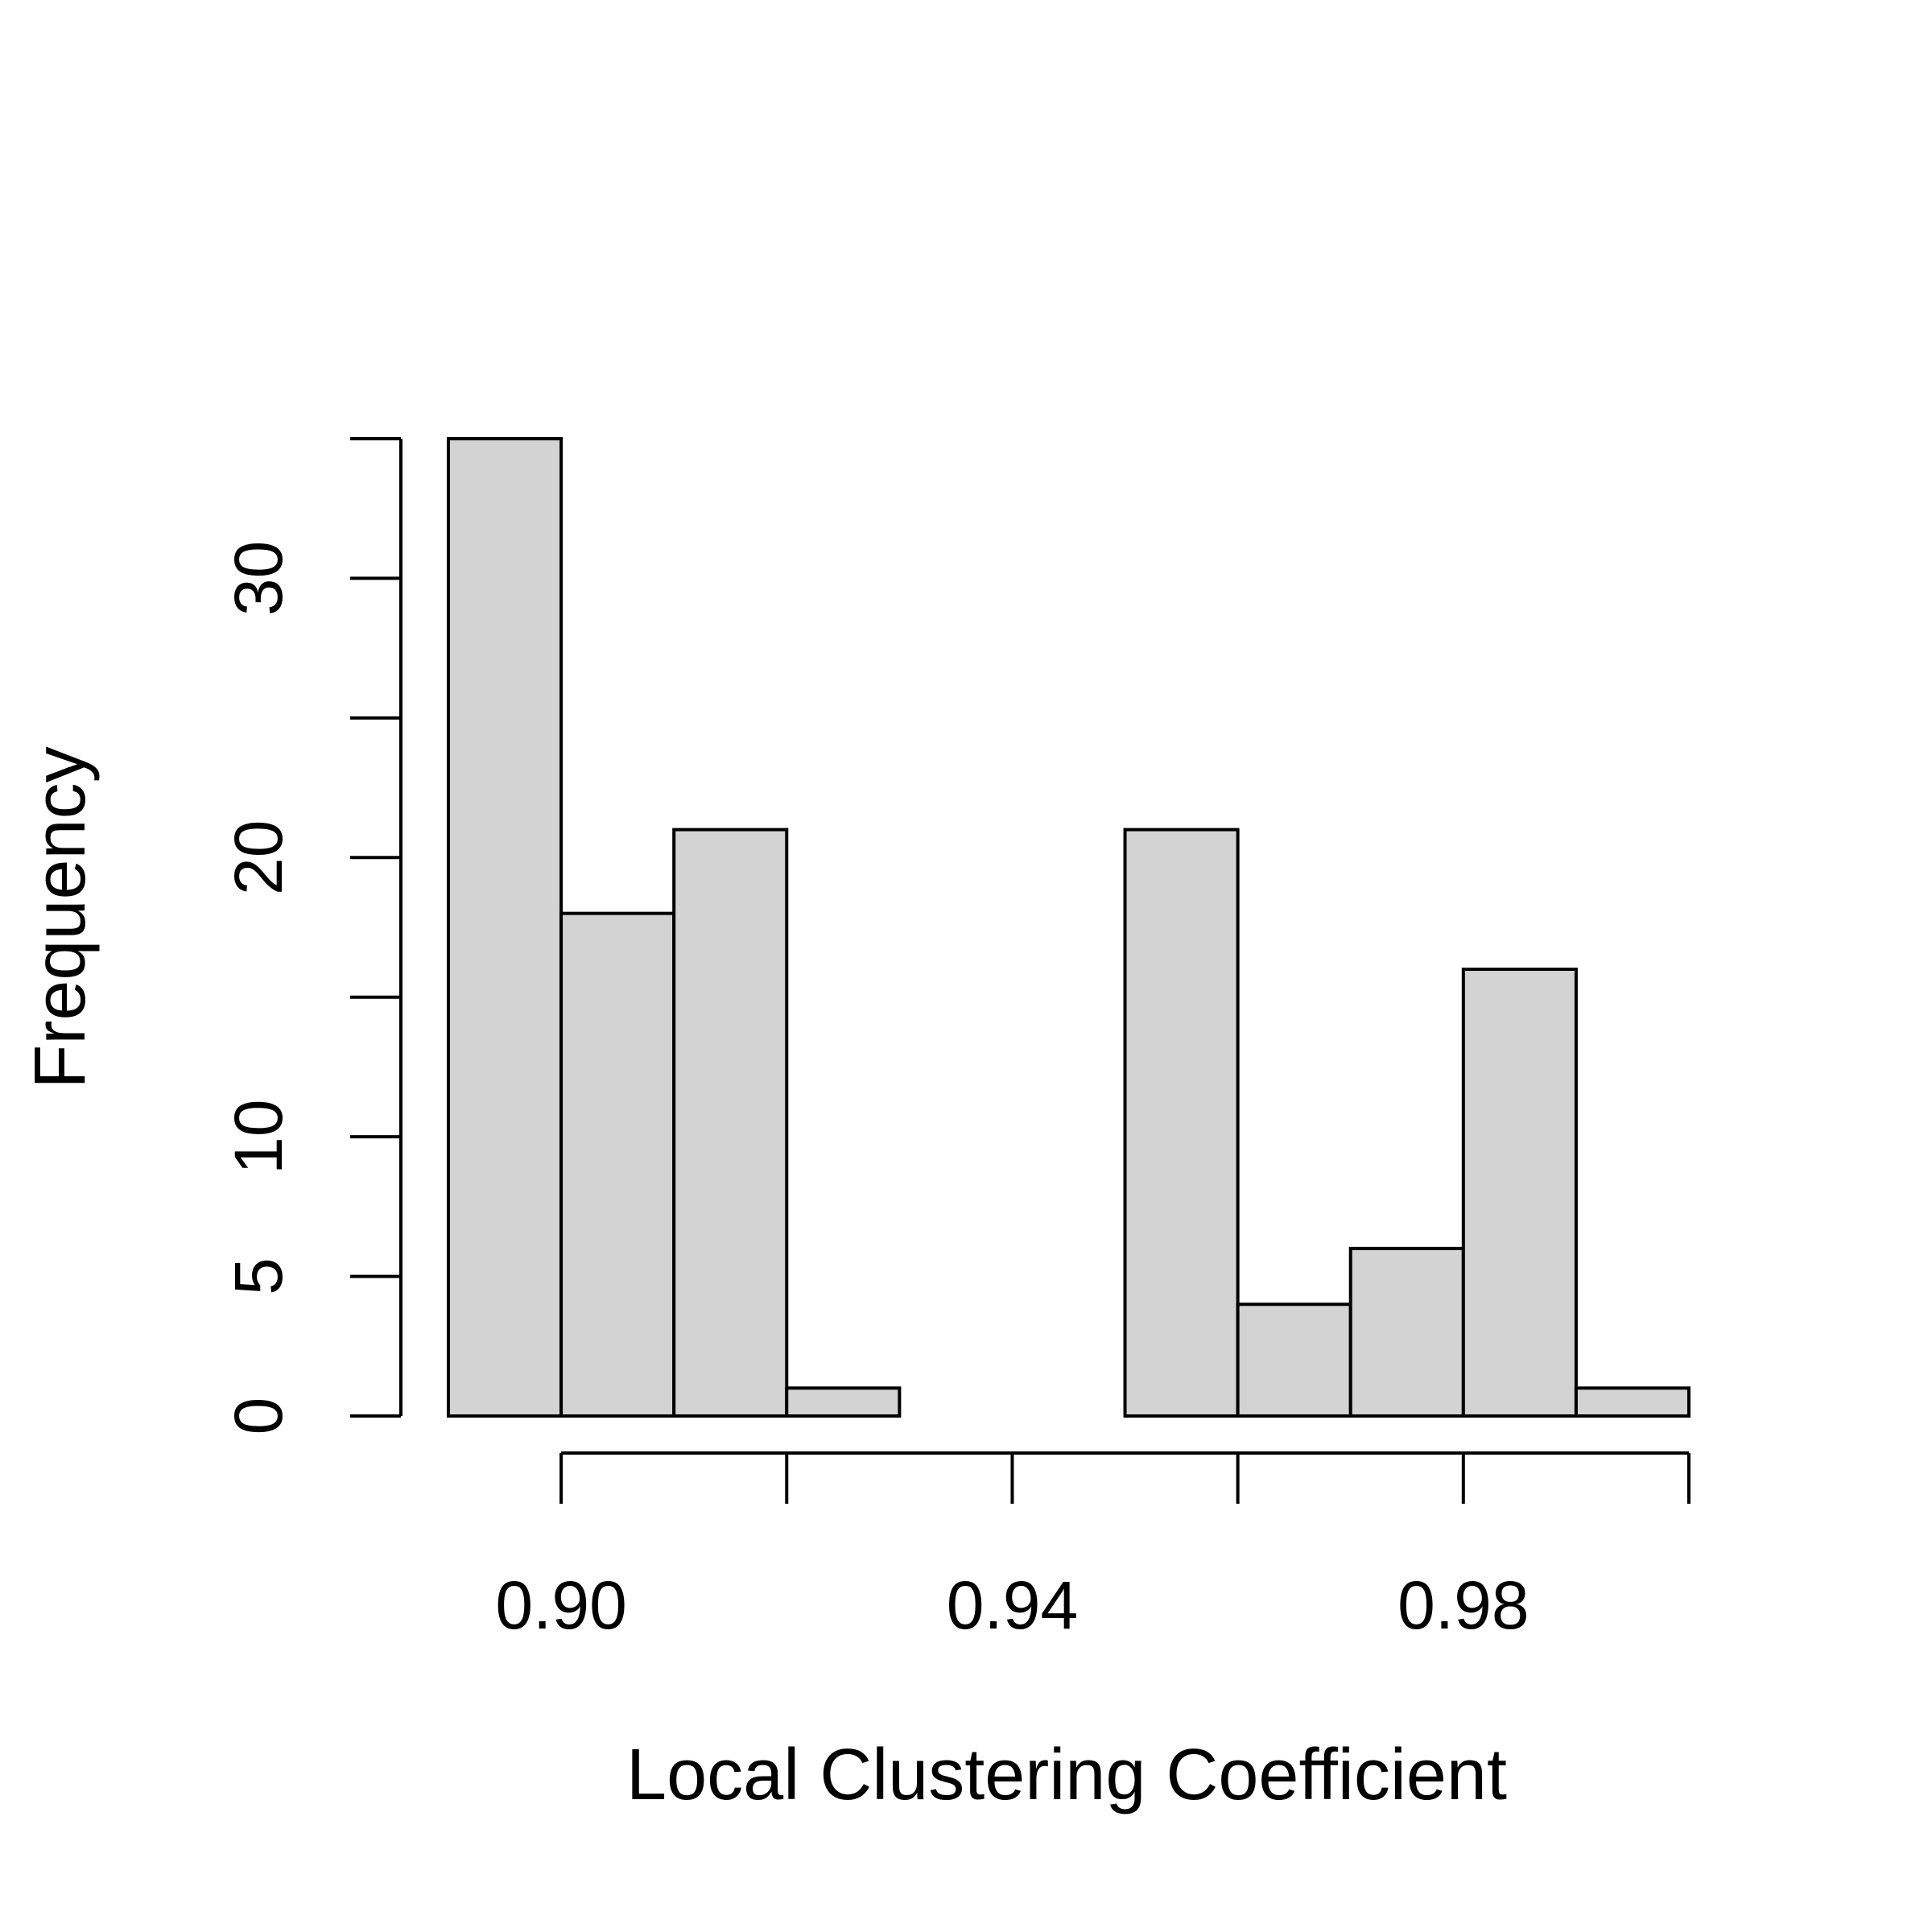 Image resolution: width=1932 pixels, height=1932 pixels. What do you see at coordinates (1066, 1775) in the screenshot?
I see `x-axis-label: Local Clustering Coefficient` at bounding box center [1066, 1775].